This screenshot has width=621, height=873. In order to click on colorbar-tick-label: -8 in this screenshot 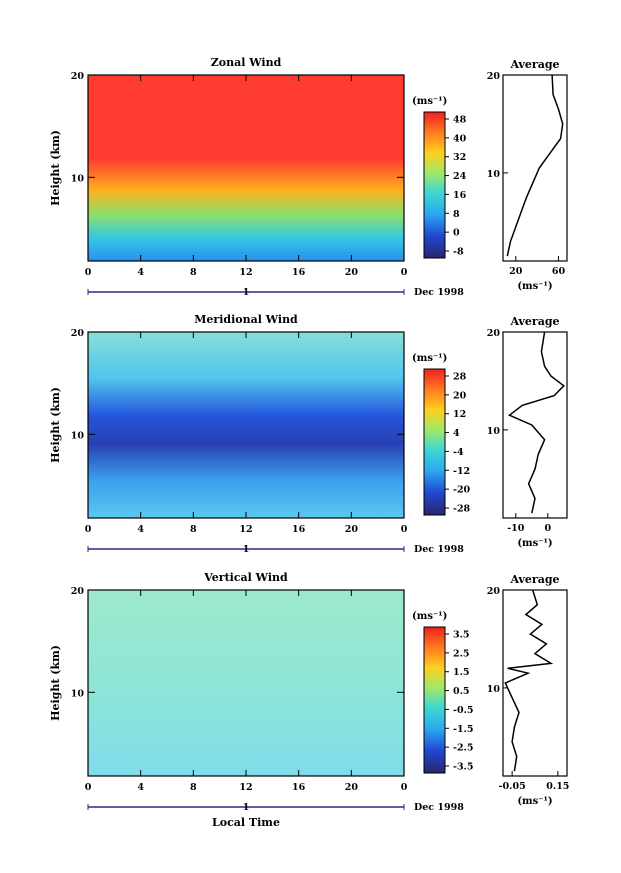, I will do `click(458, 252)`.